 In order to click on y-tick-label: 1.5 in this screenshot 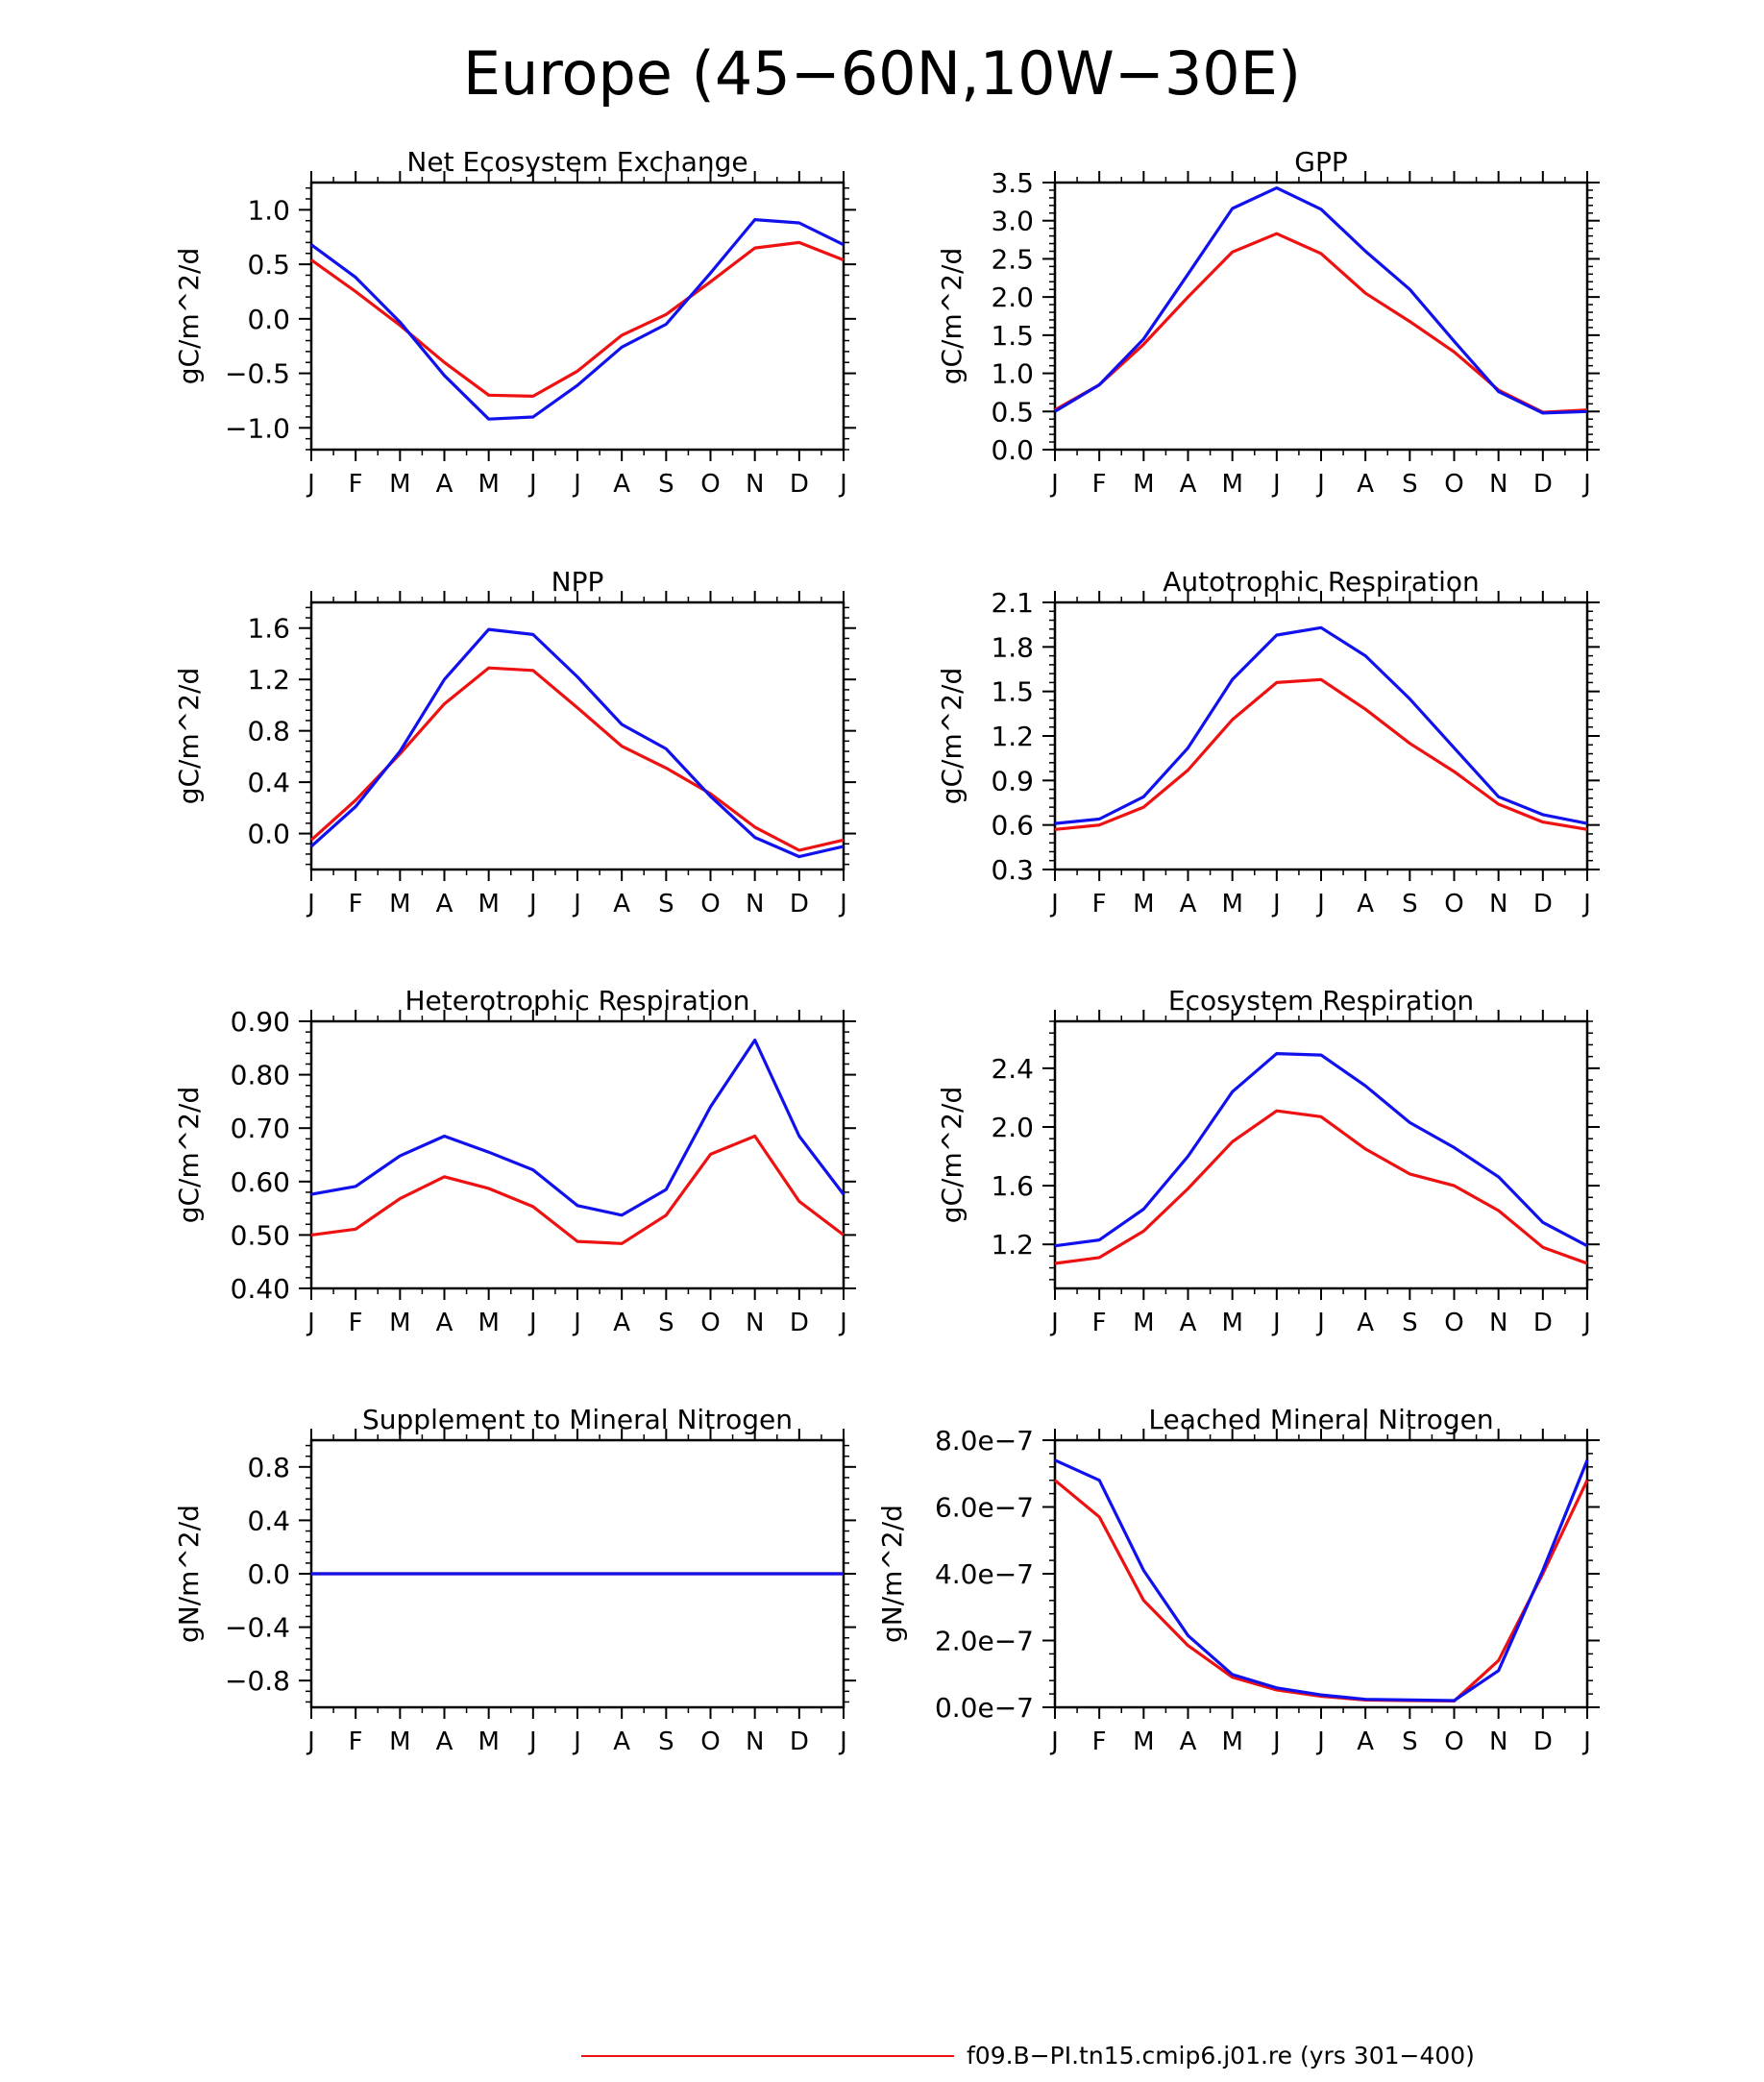, I will do `click(1013, 336)`.